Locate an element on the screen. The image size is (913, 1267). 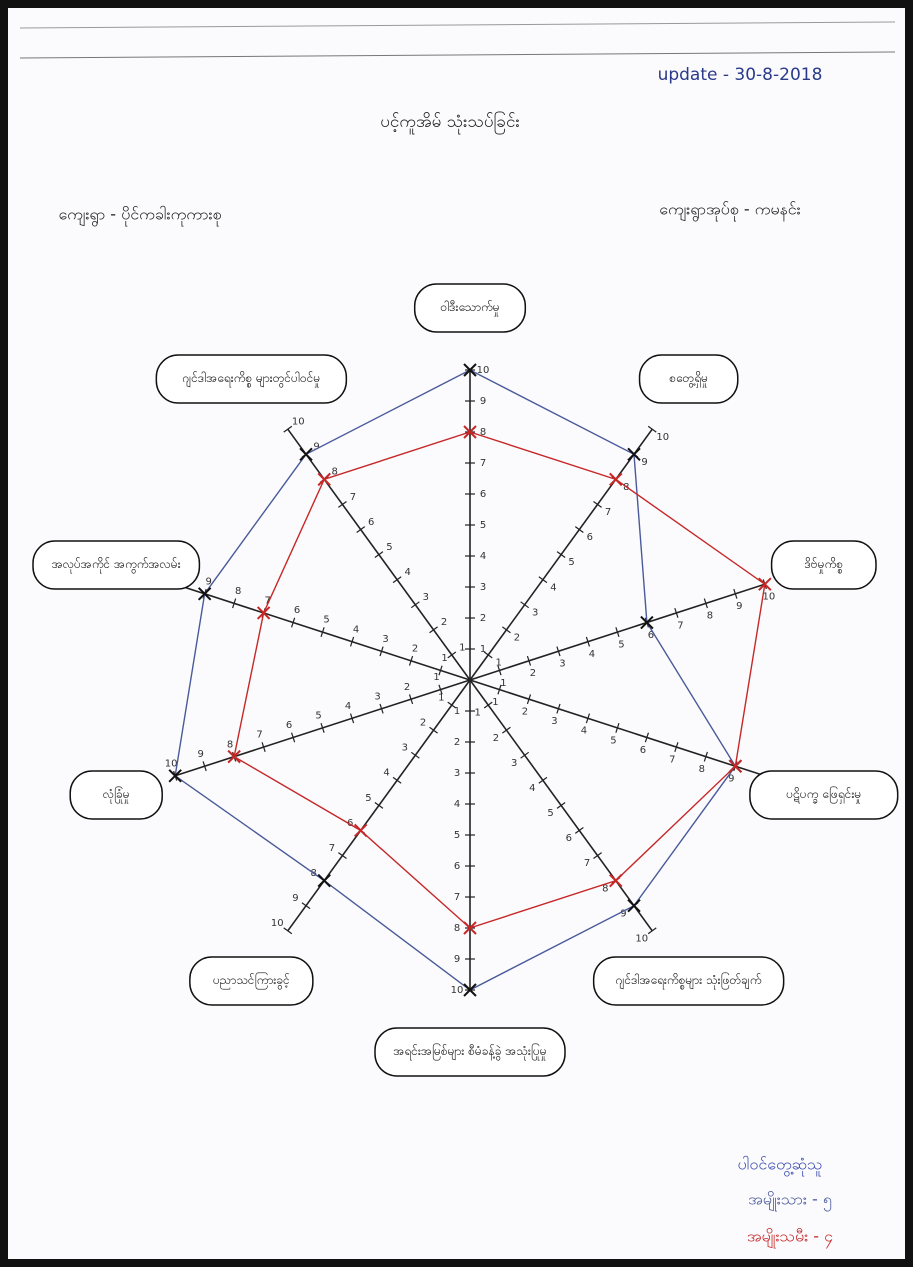
axis-label-wrap: အလုပ်အကိုင် အကွက်အလမ်း is located at coordinates (116, 564).